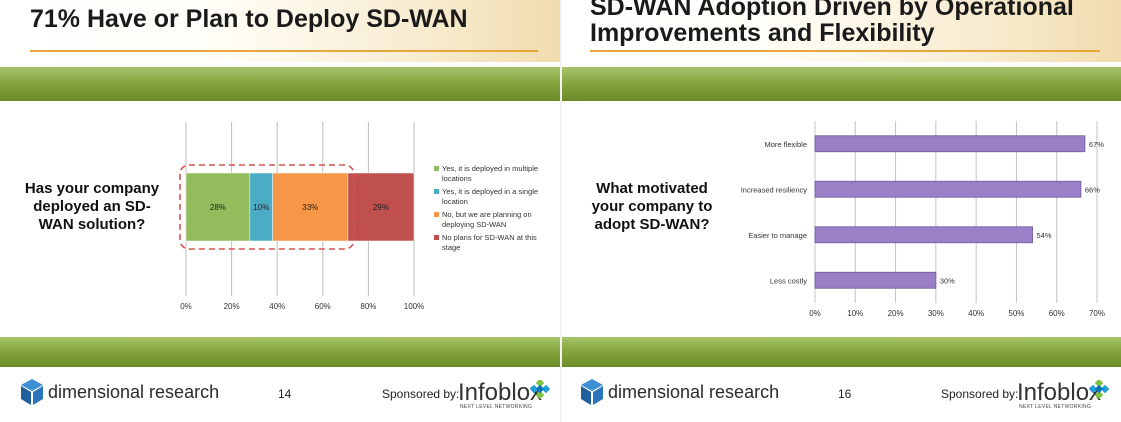 This screenshot has width=1121, height=422. What do you see at coordinates (455, 201) in the screenshot?
I see `legend-label: location` at bounding box center [455, 201].